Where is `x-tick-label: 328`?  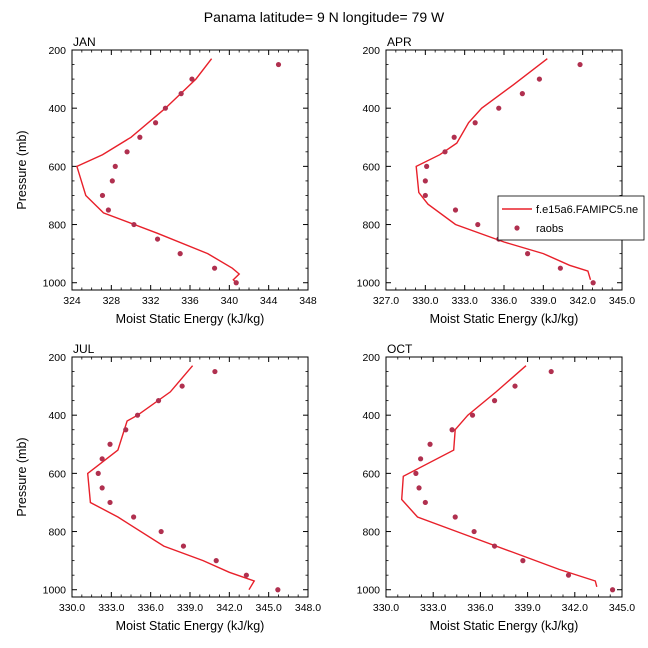 x-tick-label: 328 is located at coordinates (112, 301).